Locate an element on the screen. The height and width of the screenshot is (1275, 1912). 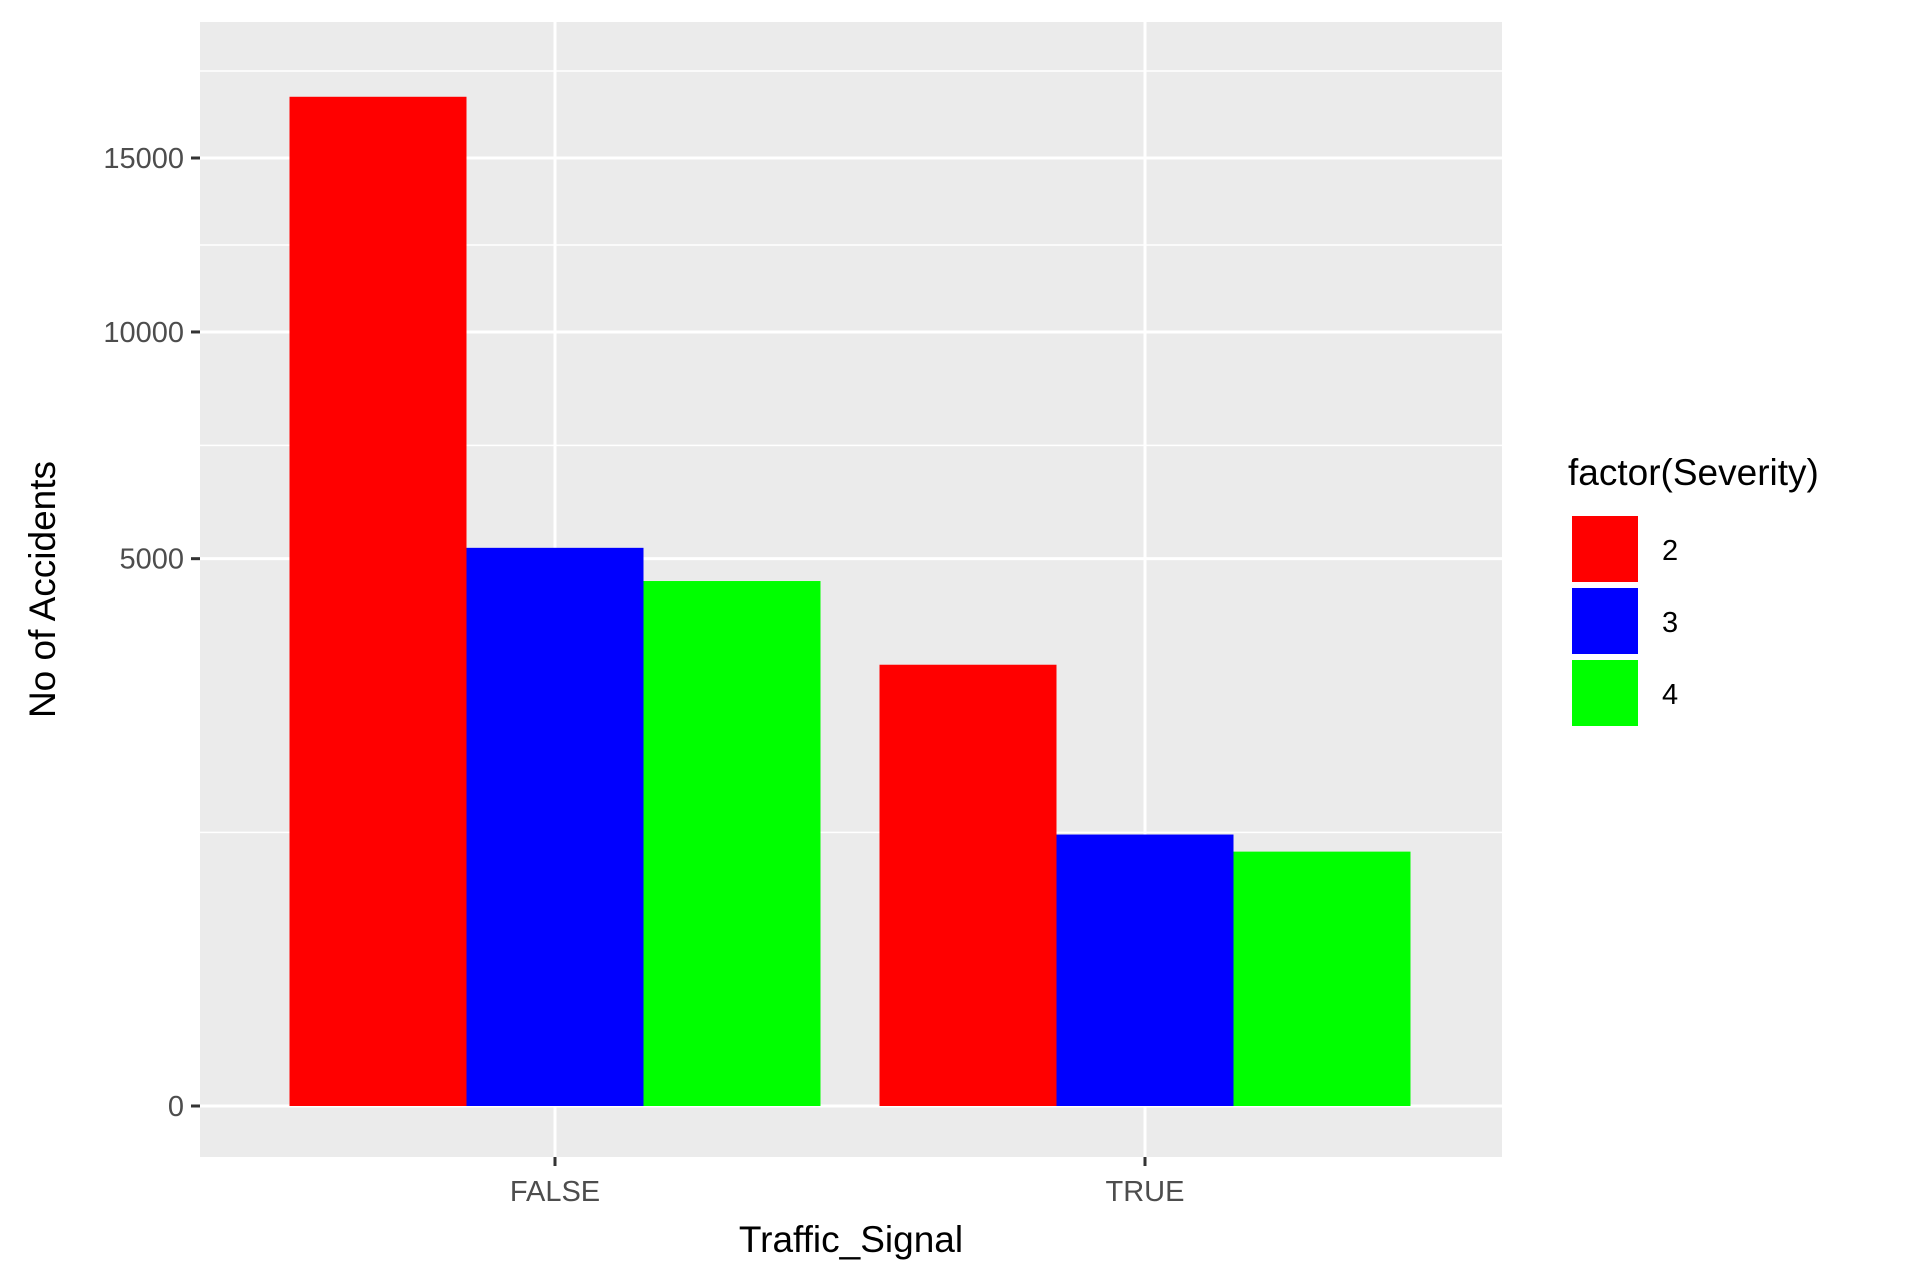
x-axis-title: Traffic_Signal is located at coordinates (851, 1239).